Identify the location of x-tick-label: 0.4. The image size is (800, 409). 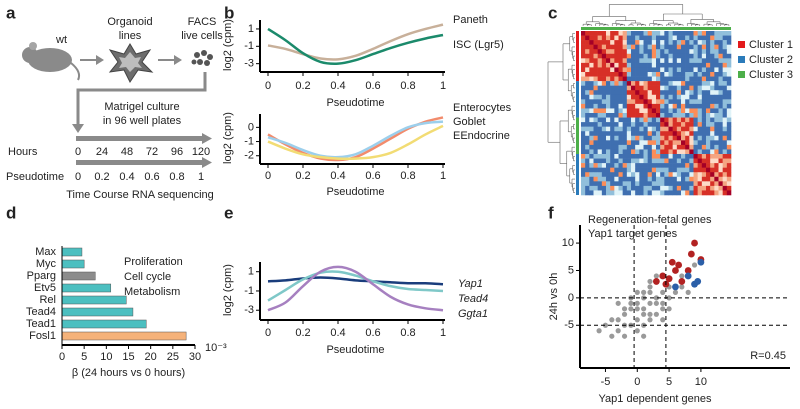
(337, 86).